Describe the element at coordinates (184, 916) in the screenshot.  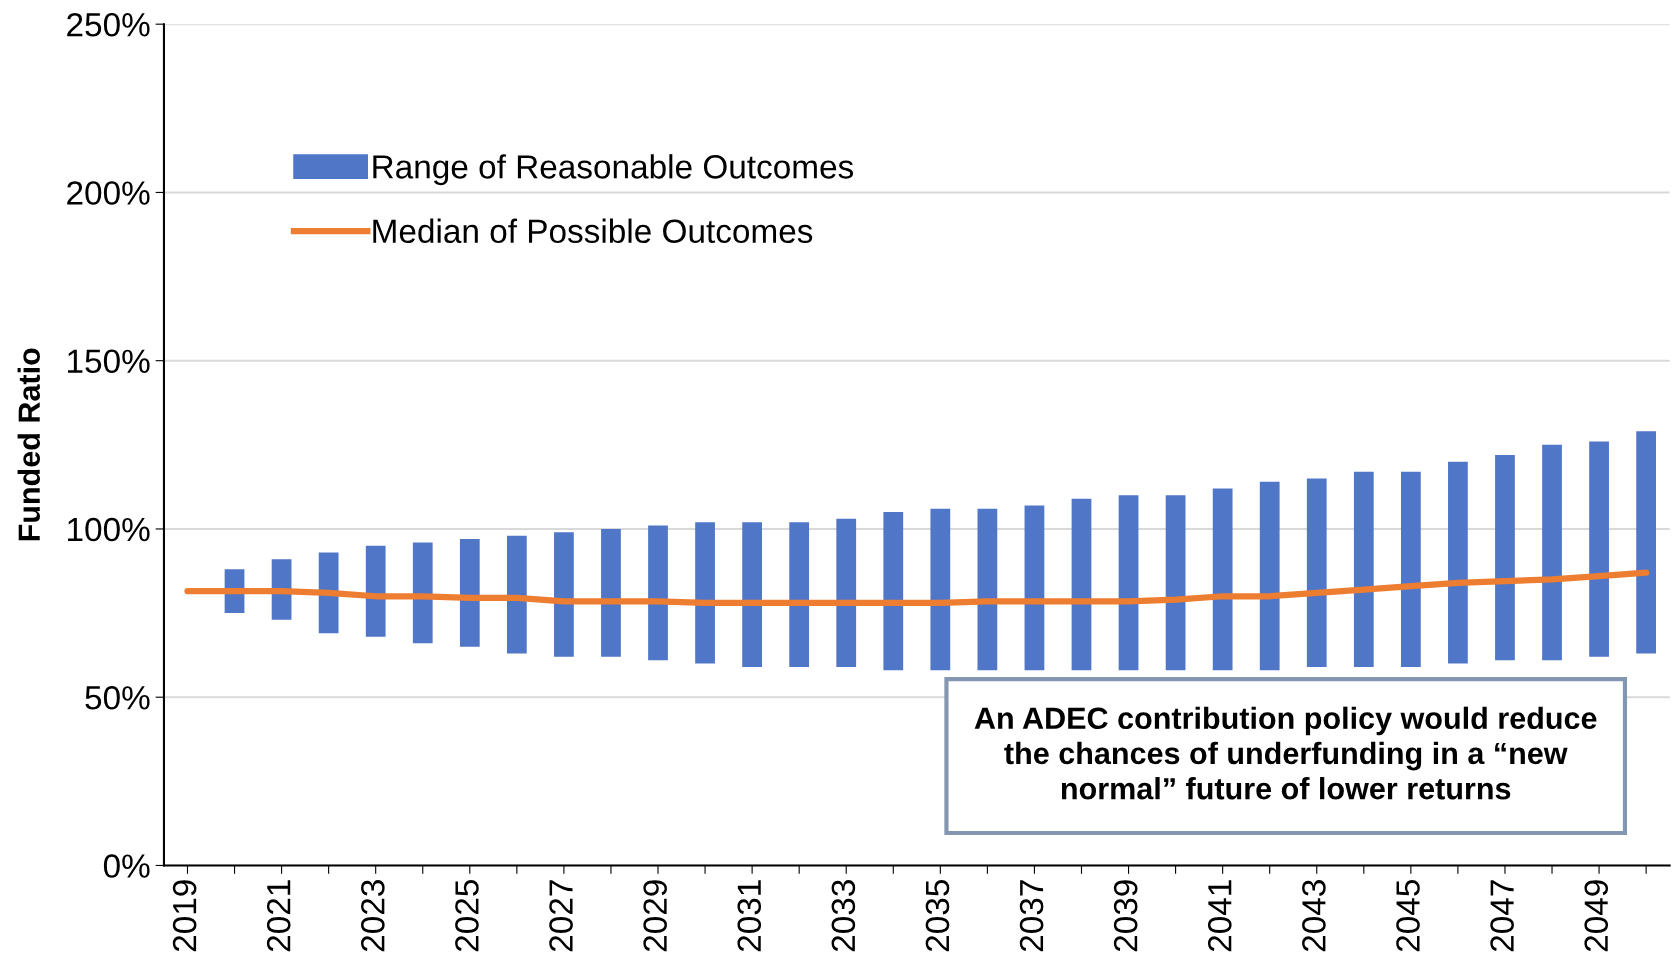
I see `x-tick-label: 2019` at that location.